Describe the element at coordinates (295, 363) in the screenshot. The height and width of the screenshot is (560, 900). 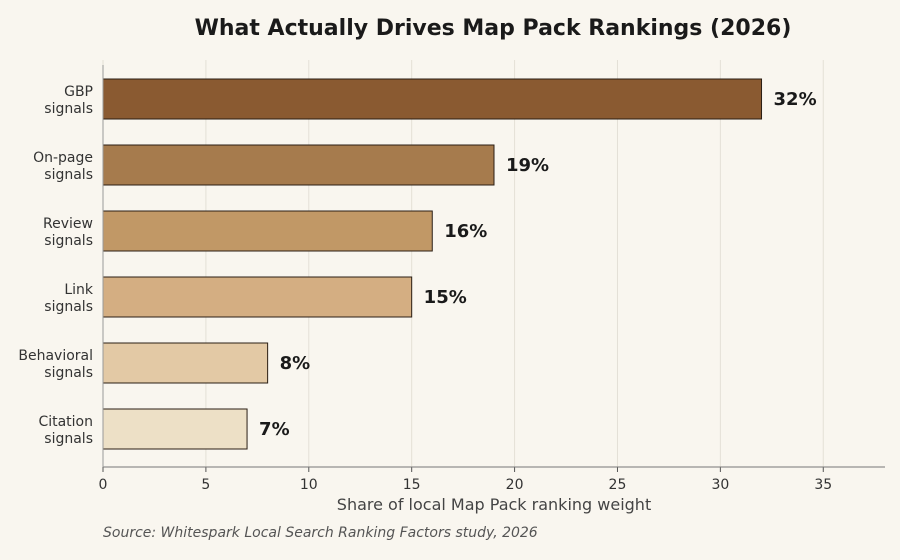
I see `bar-value-label: 8%` at that location.